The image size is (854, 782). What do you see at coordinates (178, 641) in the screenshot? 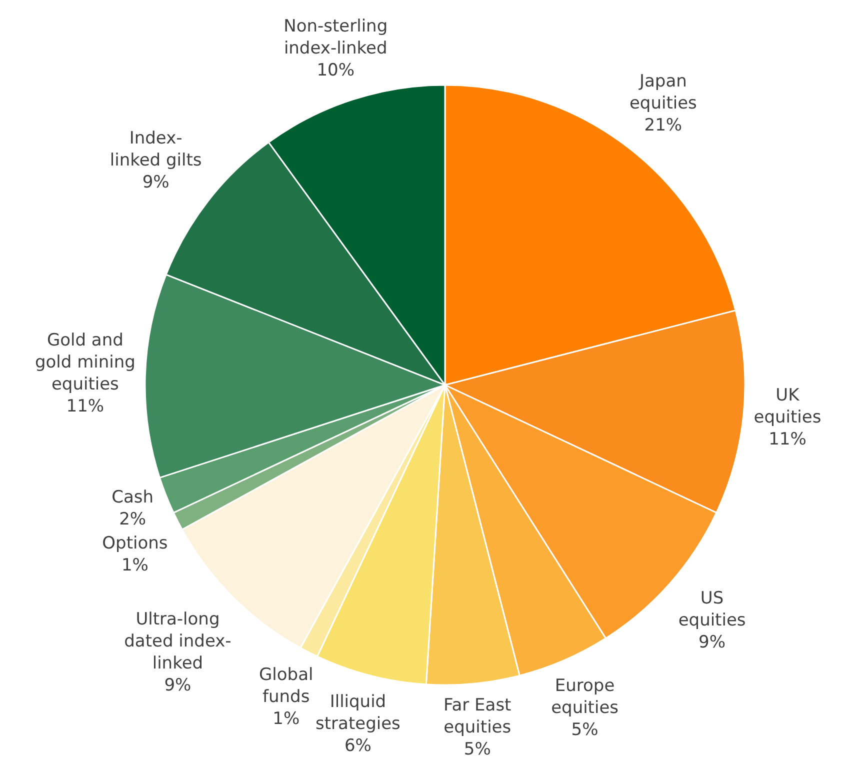
I see `slice-label: Ultra-long dated index- linked` at bounding box center [178, 641].